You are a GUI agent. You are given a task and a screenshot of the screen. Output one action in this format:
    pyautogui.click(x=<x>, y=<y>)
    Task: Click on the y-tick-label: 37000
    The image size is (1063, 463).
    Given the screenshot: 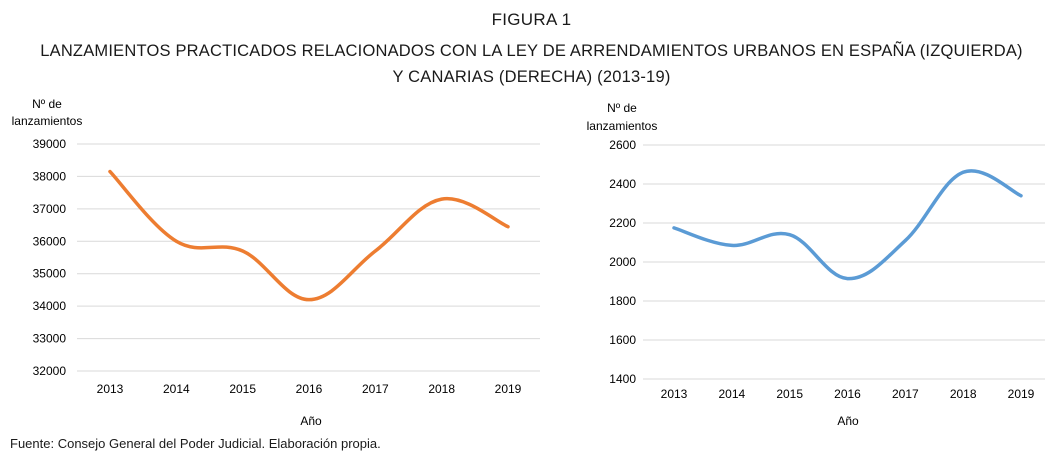 What is the action you would take?
    pyautogui.click(x=50, y=209)
    